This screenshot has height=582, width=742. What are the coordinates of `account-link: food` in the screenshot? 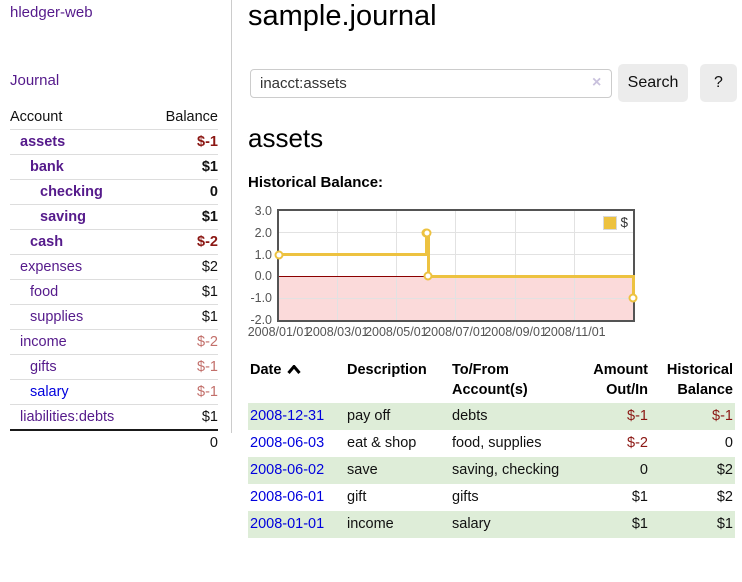 It's located at (44, 292).